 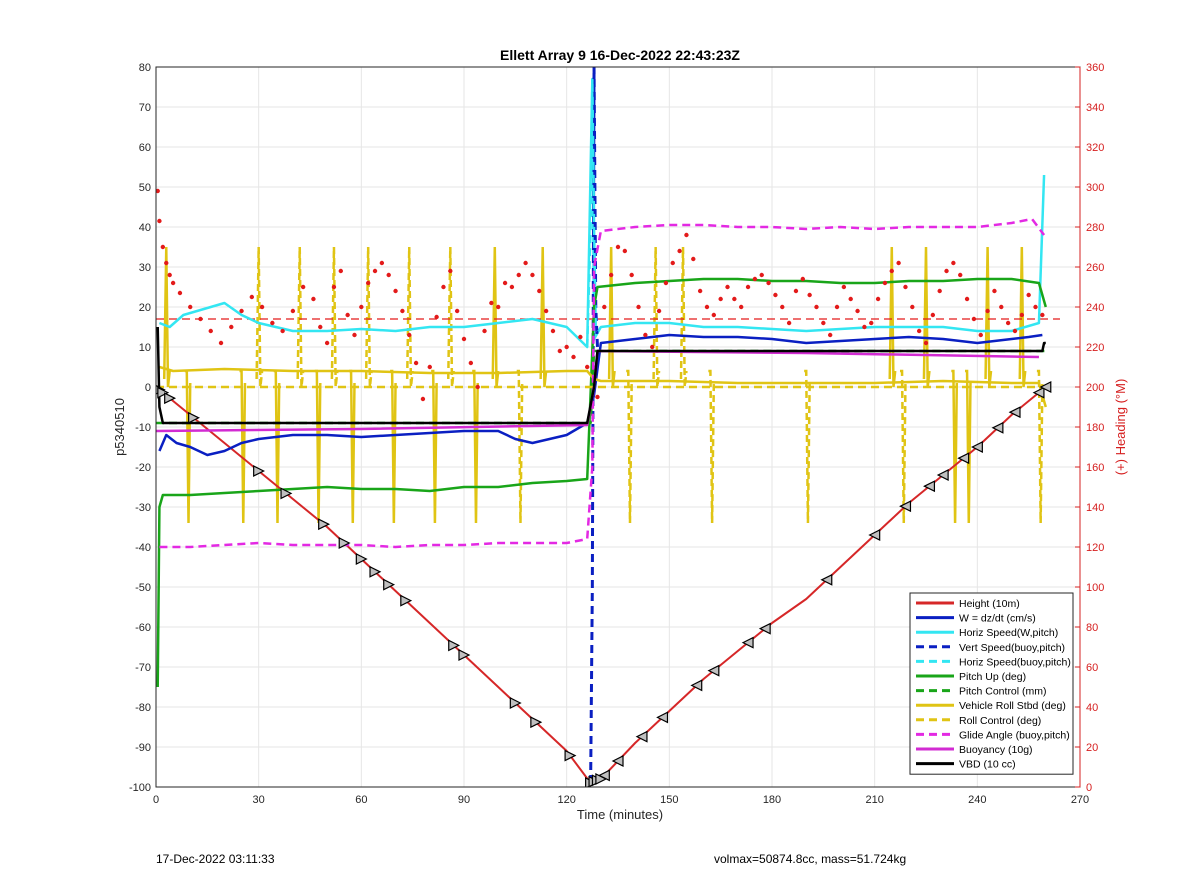 What do you see at coordinates (997, 619) in the screenshot?
I see `legend-entry: W = dz/dt (cm/s)` at bounding box center [997, 619].